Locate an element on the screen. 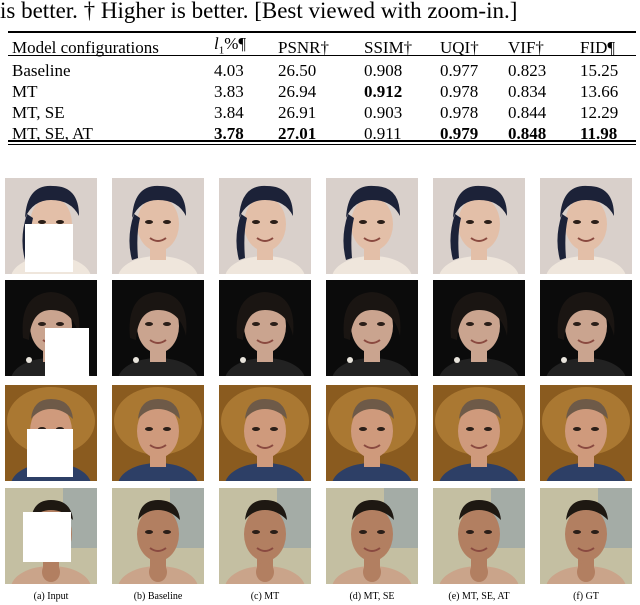 Image resolution: width=640 pixels, height=605 pixels. row-value-fid: 15.25 is located at coordinates (599, 71).